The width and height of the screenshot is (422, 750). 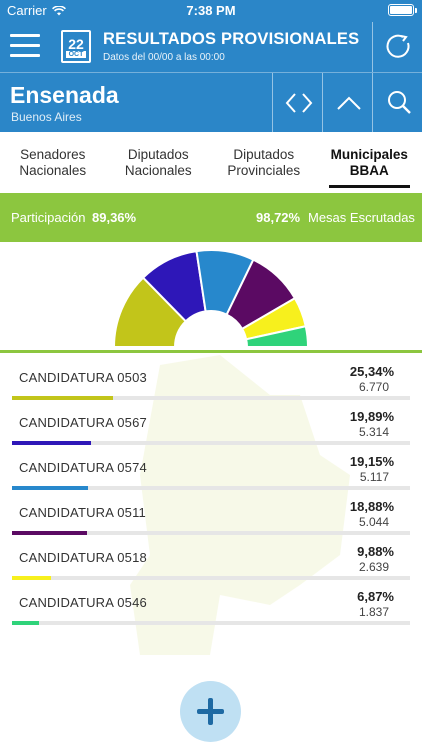 What do you see at coordinates (361, 217) in the screenshot?
I see `mesas-label: Mesas Escrutadas` at bounding box center [361, 217].